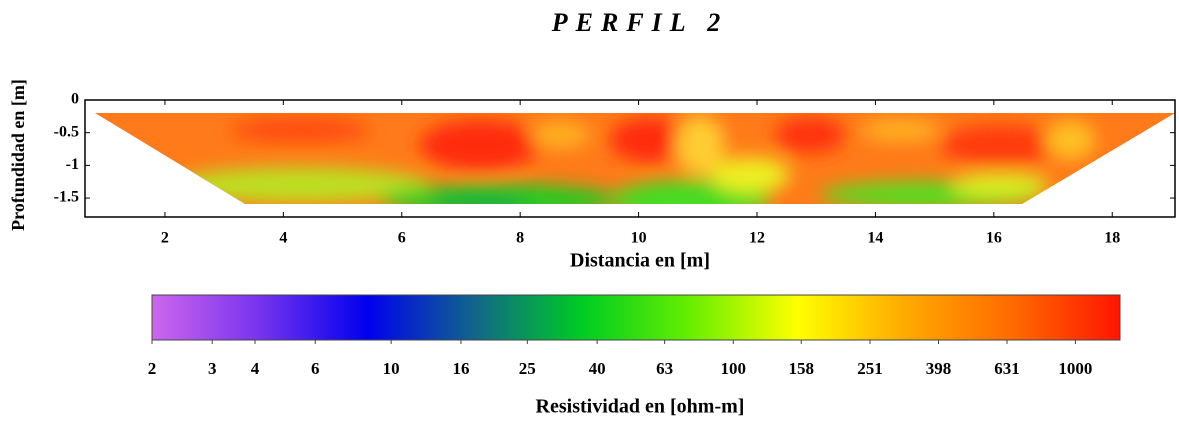 This screenshot has width=1179, height=421. I want to click on y-tick-label: -0.5, so click(66, 131).